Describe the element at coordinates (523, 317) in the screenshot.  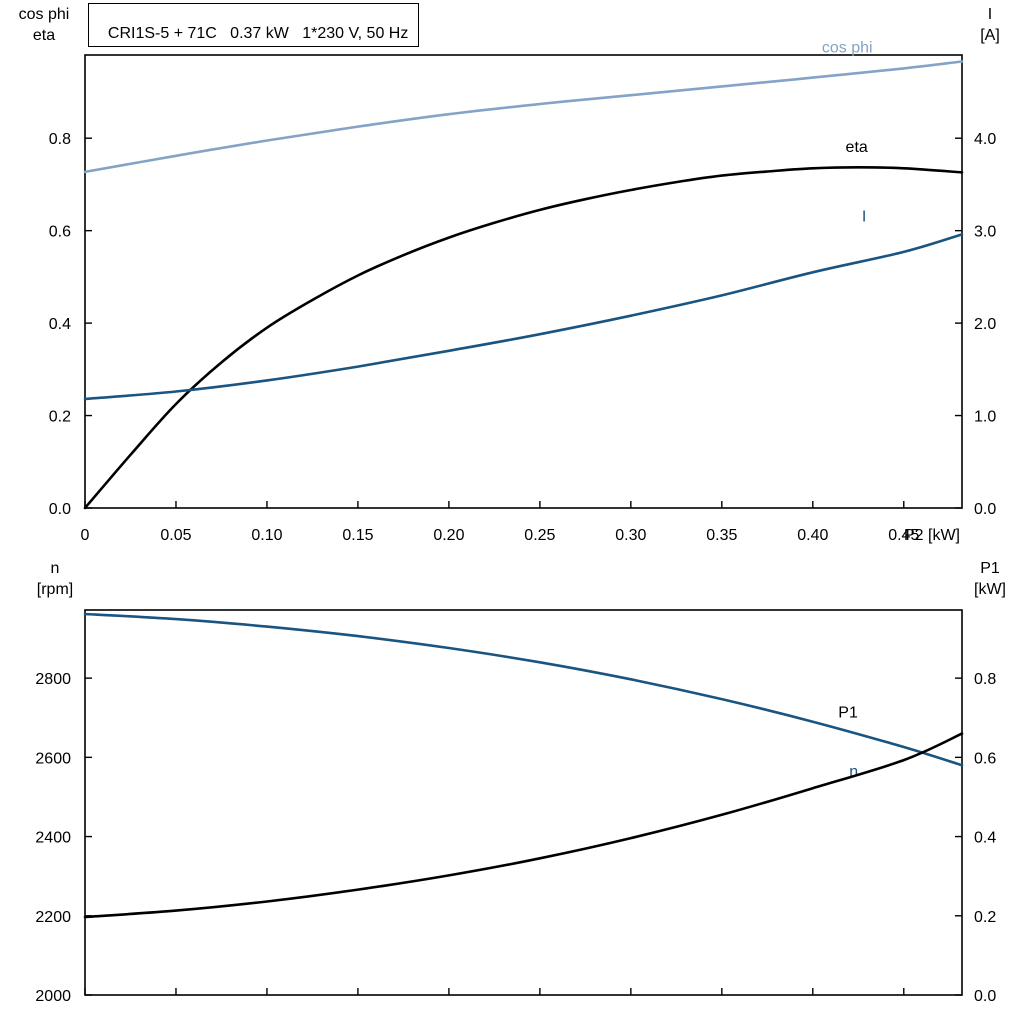
I see `curve-i` at that location.